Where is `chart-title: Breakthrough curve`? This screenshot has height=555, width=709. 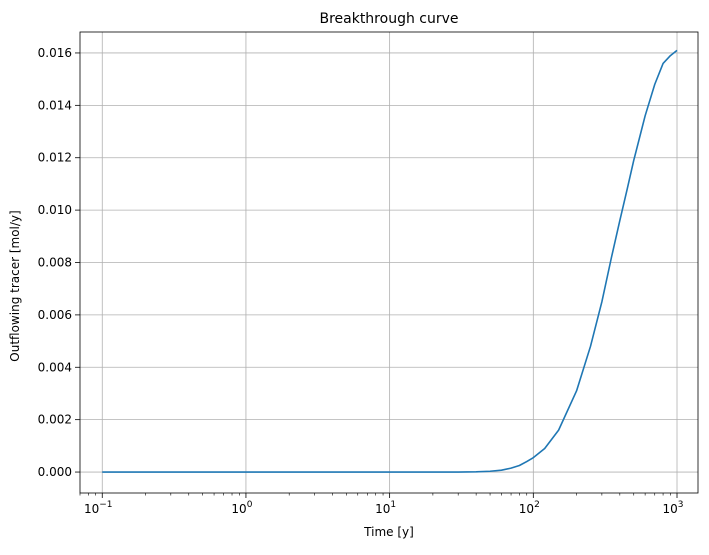
chart-title: Breakthrough curve is located at coordinates (388, 19).